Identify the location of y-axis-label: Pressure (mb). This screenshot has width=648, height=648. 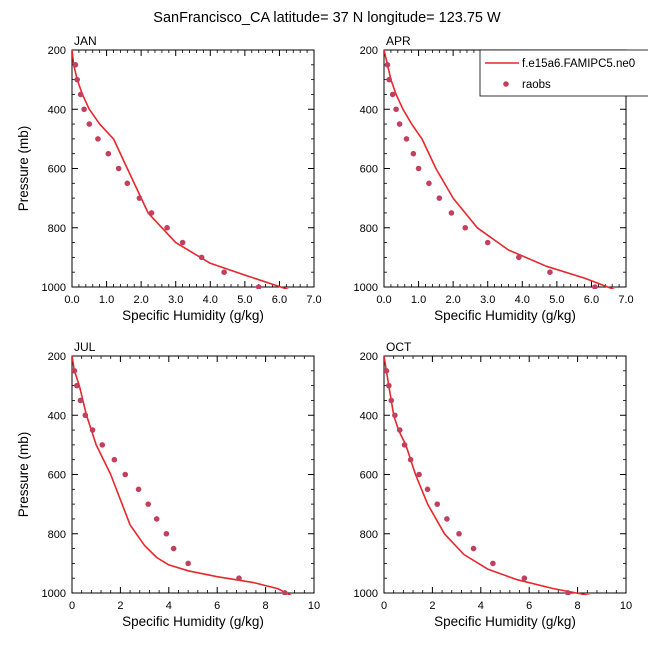
(23, 169).